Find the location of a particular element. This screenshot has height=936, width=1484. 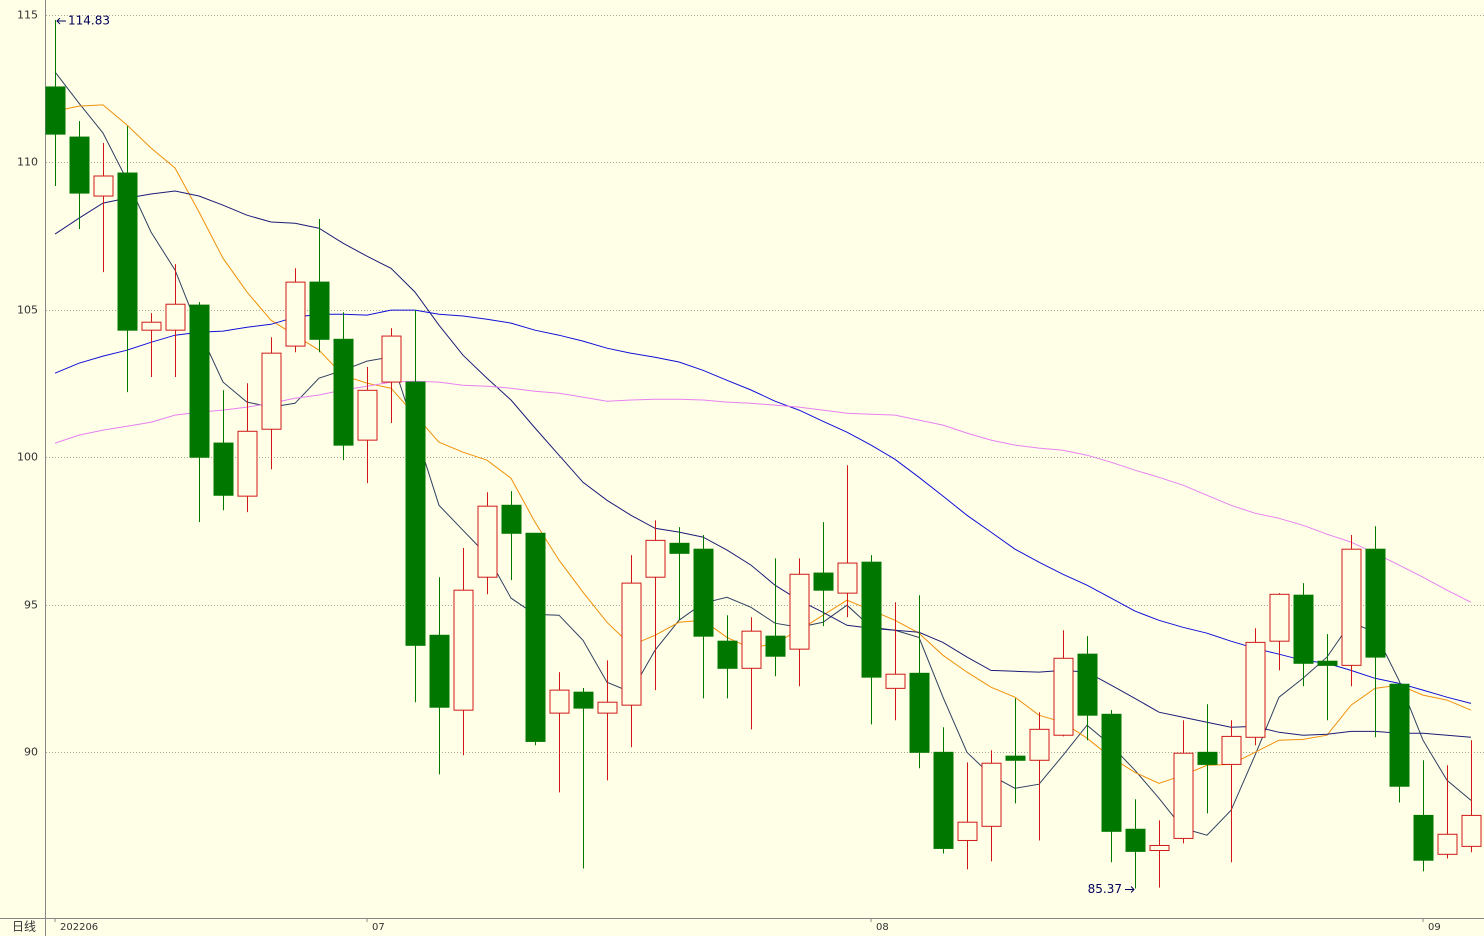

y-tick-label: 110 is located at coordinates (27, 162).